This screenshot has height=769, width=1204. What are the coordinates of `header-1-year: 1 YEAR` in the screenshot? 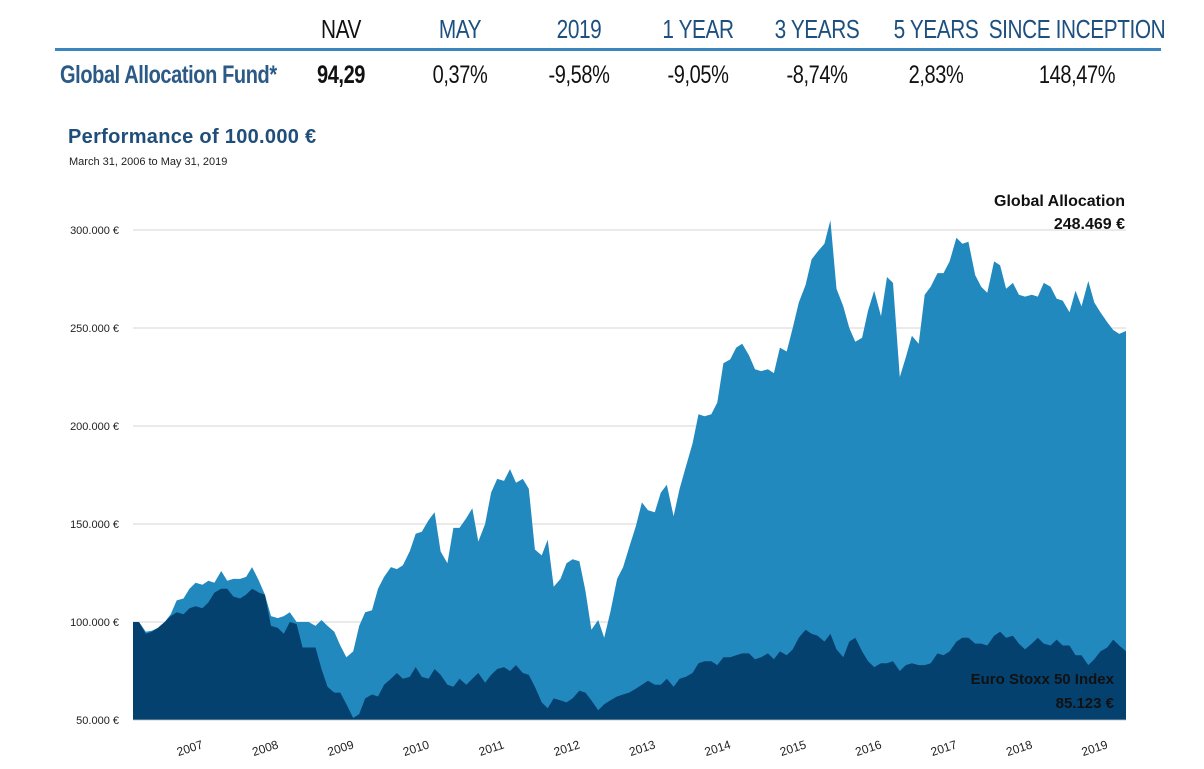 It's located at (698, 29).